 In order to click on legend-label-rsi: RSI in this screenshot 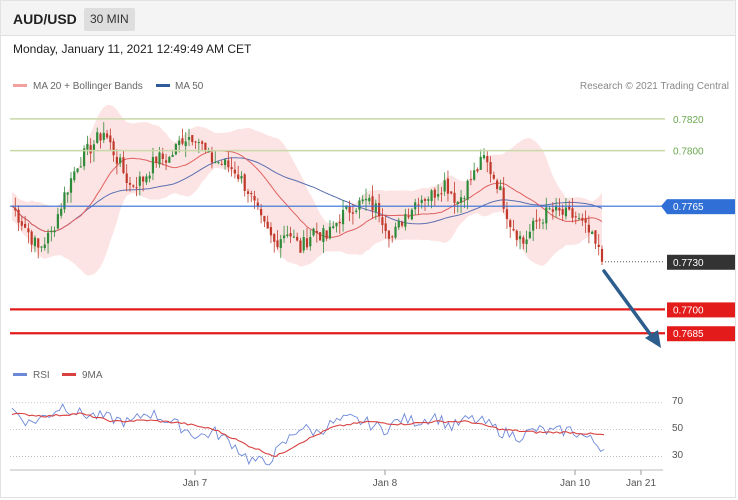, I will do `click(41, 375)`.